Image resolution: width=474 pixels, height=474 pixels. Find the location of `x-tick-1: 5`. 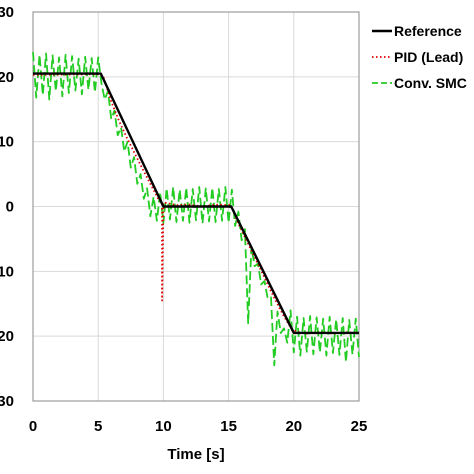

x-tick-1: 5 is located at coordinates (98, 426).